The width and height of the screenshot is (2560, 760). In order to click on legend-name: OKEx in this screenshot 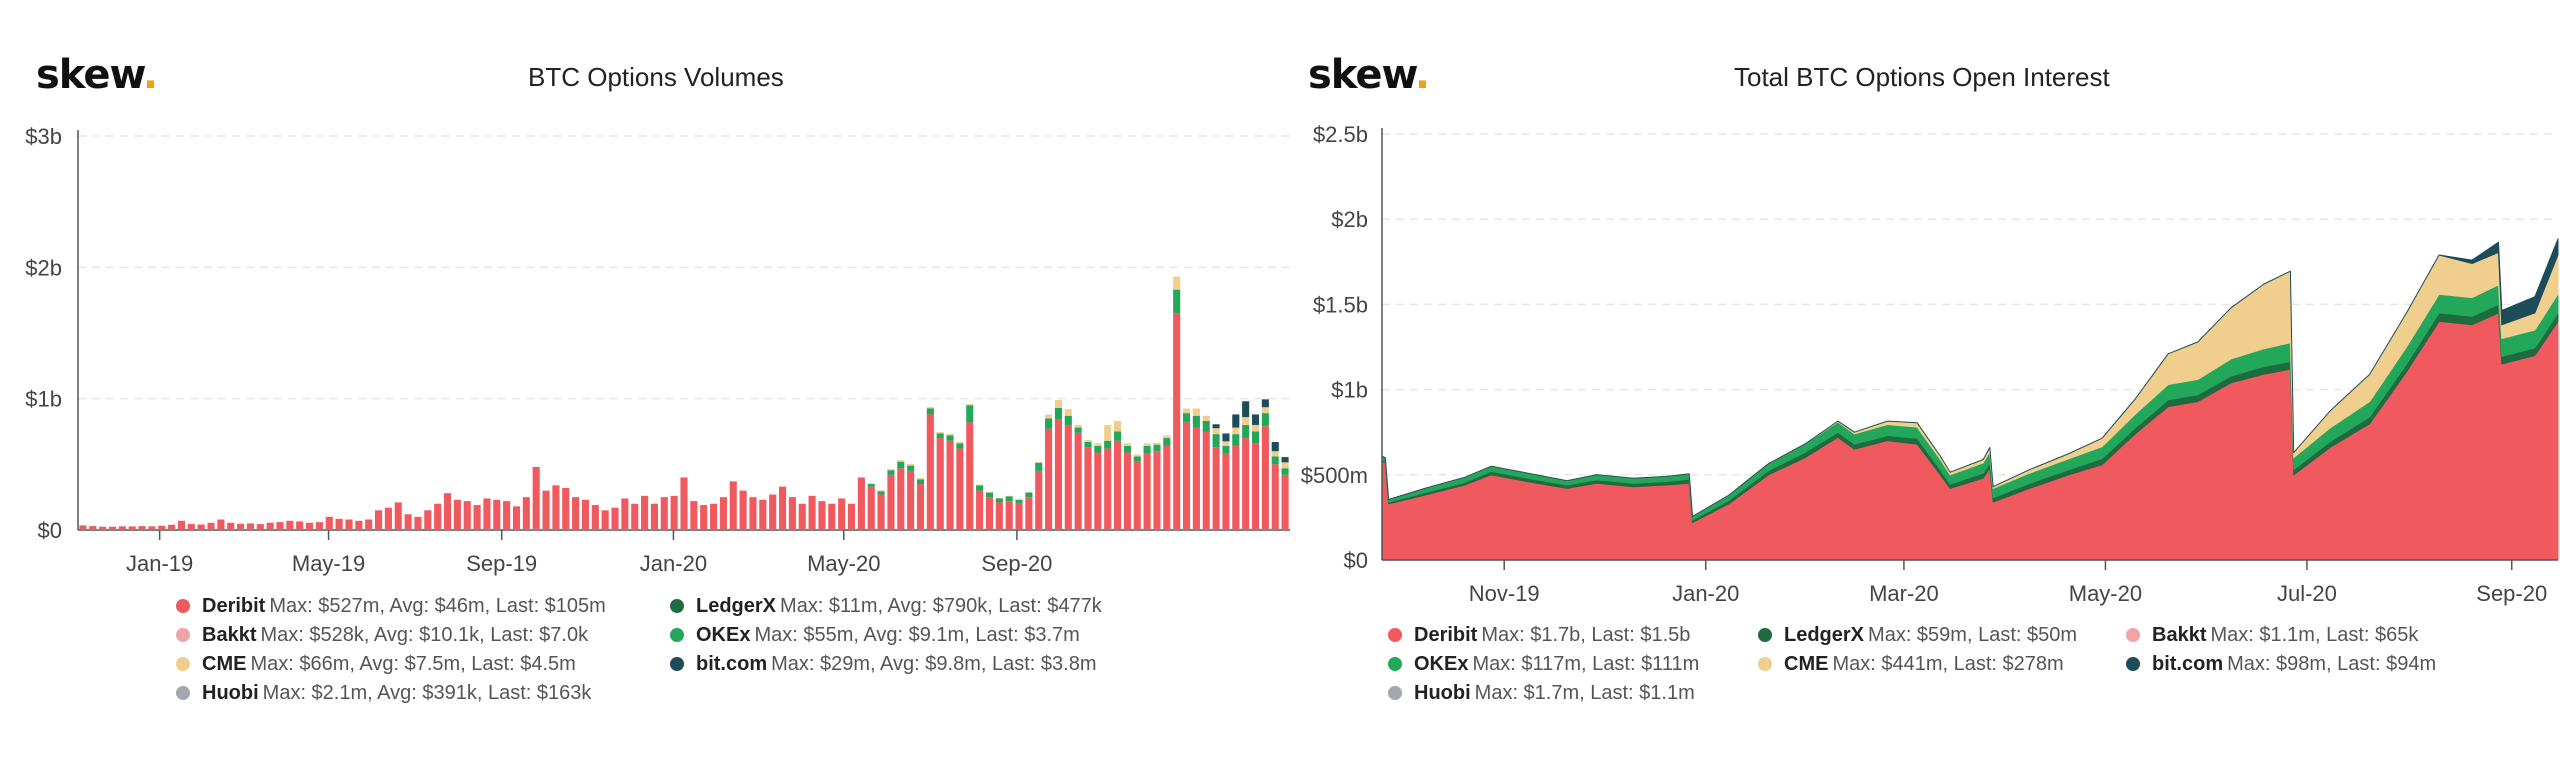, I will do `click(1441, 664)`.